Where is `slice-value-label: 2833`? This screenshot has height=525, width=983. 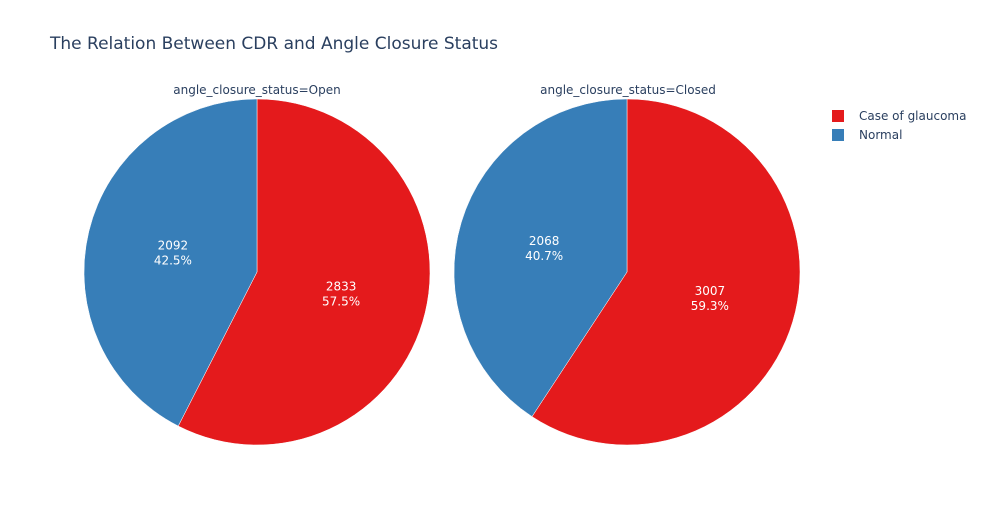
slice-value-label: 2833 is located at coordinates (341, 286).